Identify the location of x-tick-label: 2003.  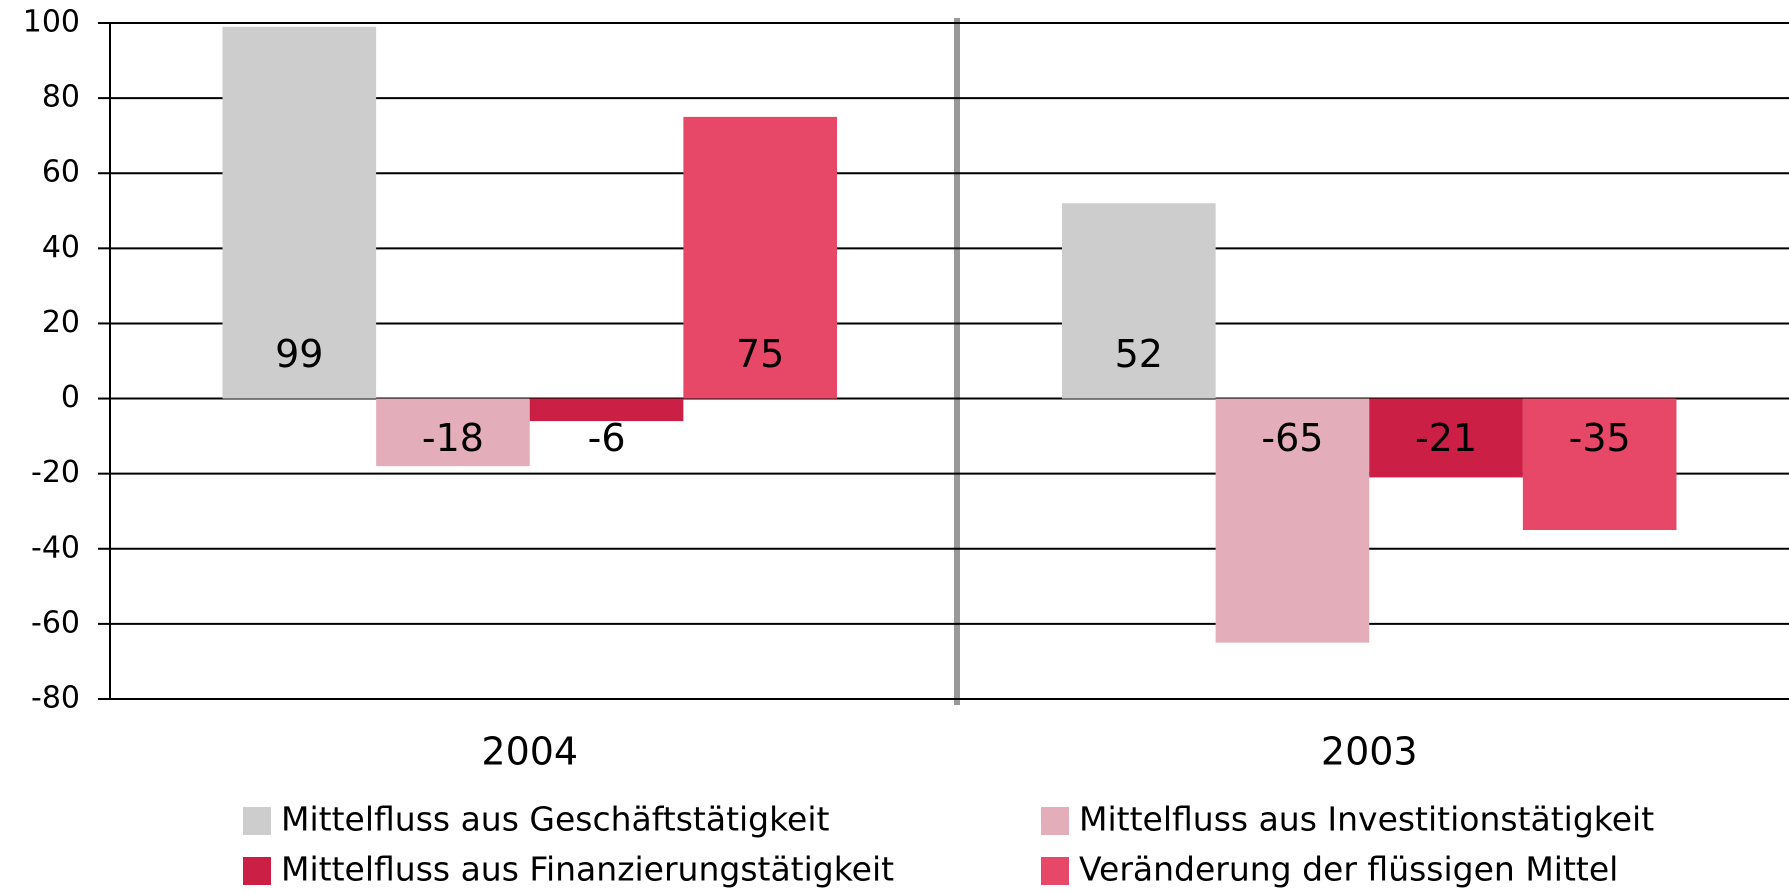
(1369, 752).